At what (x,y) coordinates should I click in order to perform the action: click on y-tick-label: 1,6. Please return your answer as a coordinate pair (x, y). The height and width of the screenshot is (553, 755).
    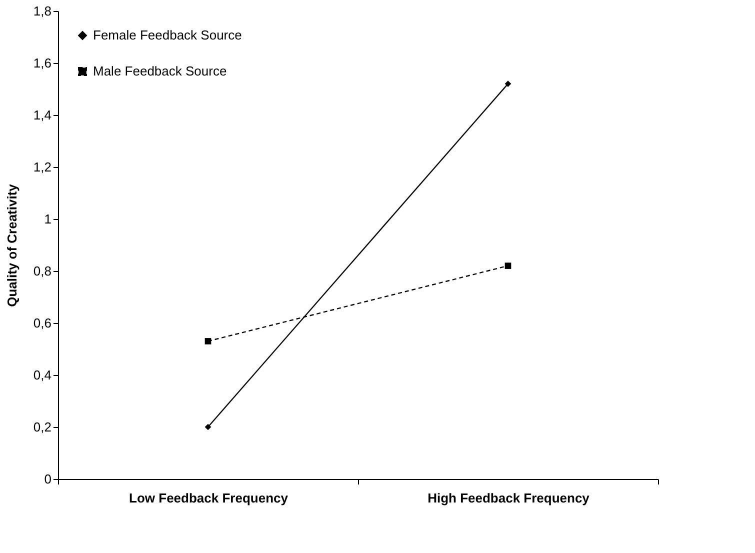
    Looking at the image, I should click on (42, 63).